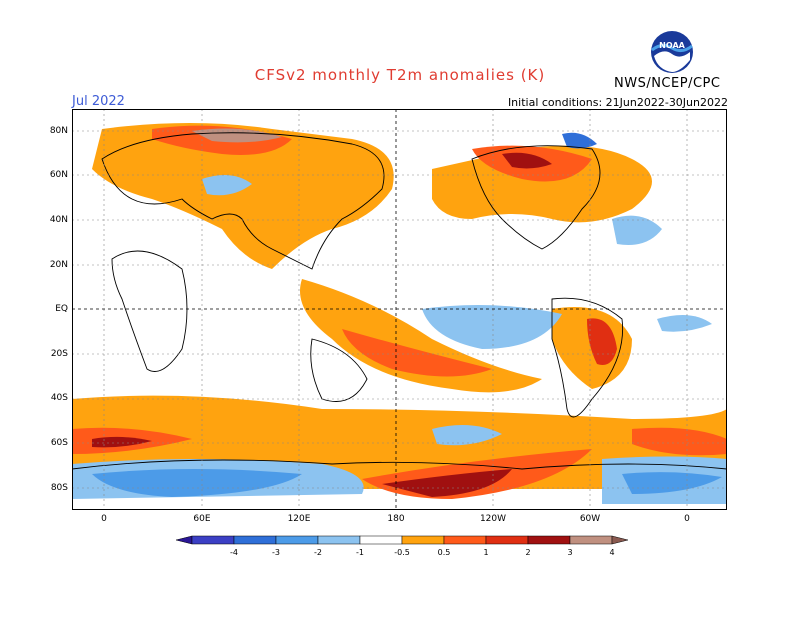 The height and width of the screenshot is (618, 800). I want to click on colorbar-label: -2, so click(318, 552).